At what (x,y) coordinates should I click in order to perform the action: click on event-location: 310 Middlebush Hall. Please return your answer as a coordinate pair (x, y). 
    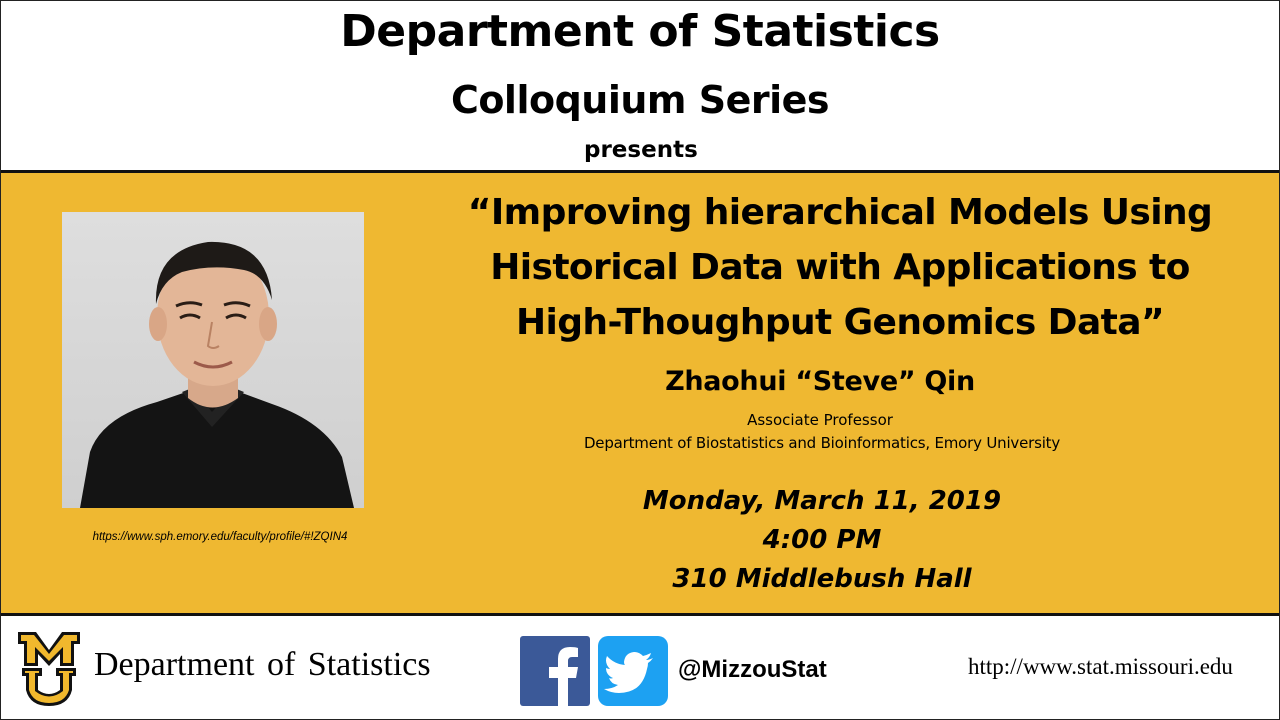
    Looking at the image, I should click on (822, 579).